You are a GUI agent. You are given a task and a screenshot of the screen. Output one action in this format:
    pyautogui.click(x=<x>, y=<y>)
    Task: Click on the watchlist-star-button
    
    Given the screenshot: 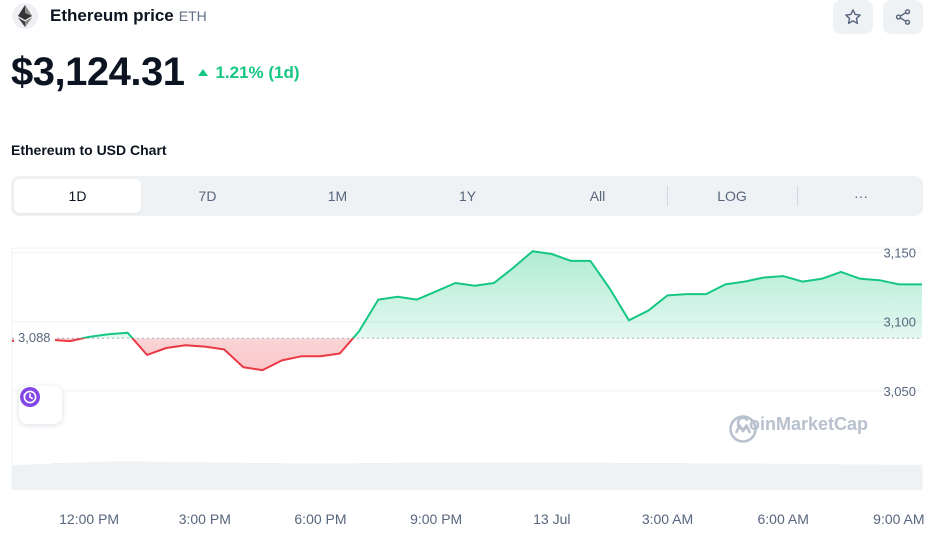 What is the action you would take?
    pyautogui.click(x=853, y=17)
    